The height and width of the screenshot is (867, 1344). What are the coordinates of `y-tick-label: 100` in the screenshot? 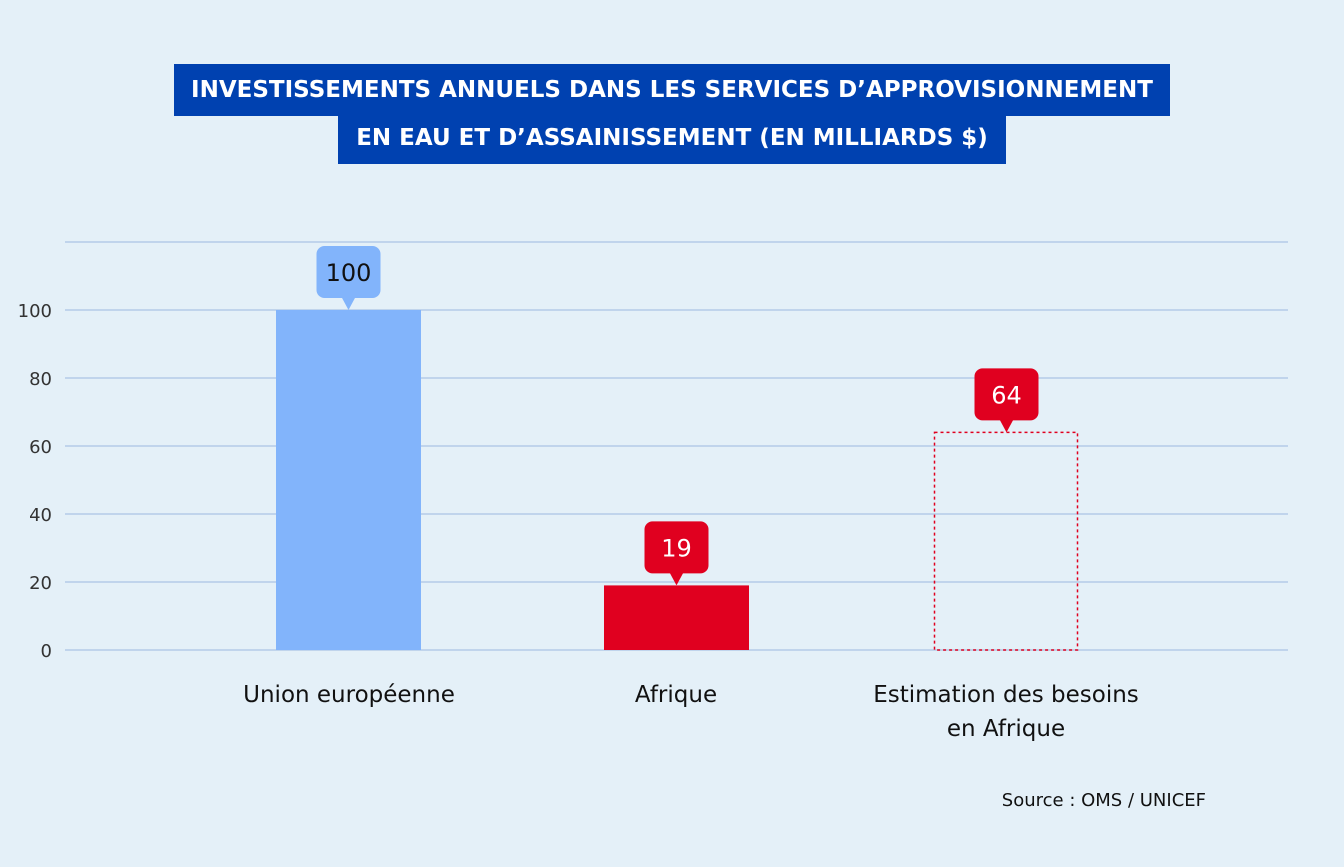 It's located at (35, 311).